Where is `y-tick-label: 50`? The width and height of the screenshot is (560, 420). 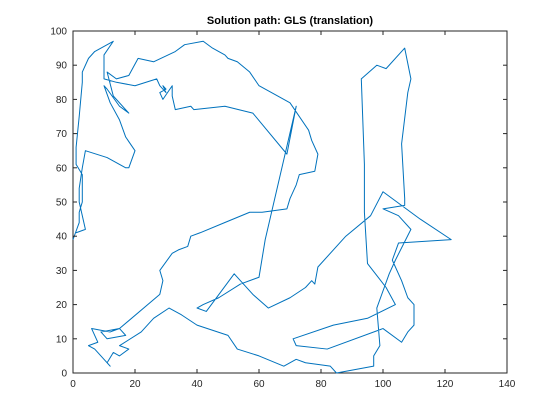
y-tick-label: 50 is located at coordinates (62, 203).